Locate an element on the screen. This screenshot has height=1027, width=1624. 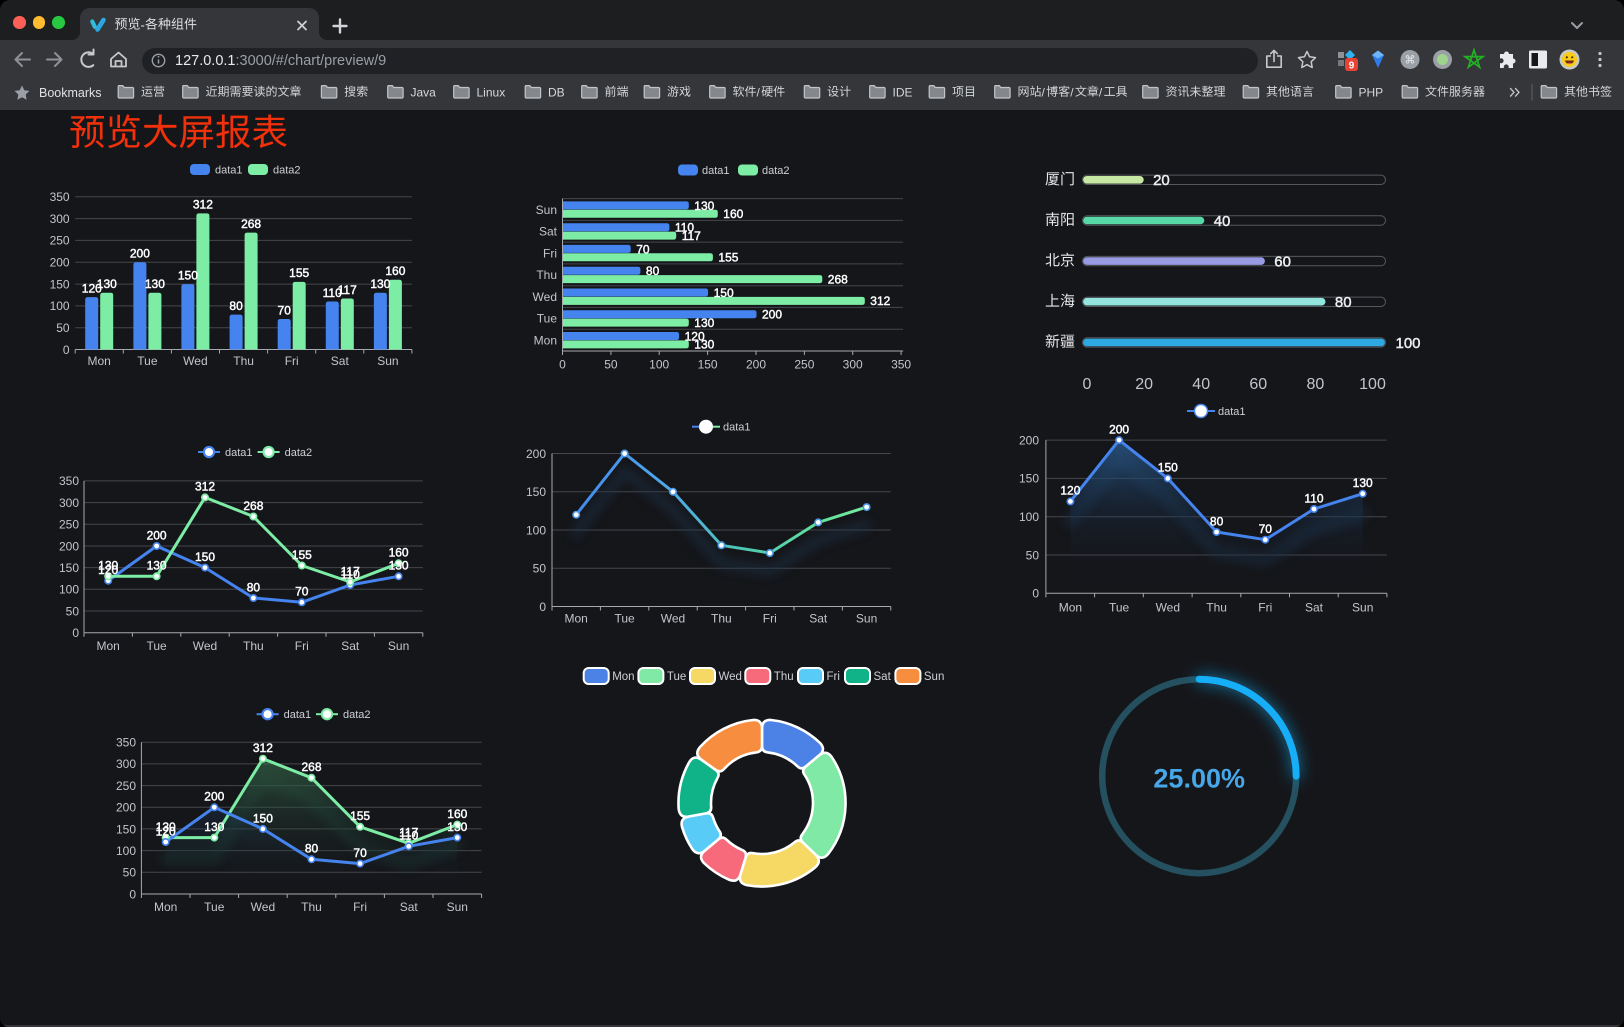
svg-text: IDE is located at coordinates (903, 93).